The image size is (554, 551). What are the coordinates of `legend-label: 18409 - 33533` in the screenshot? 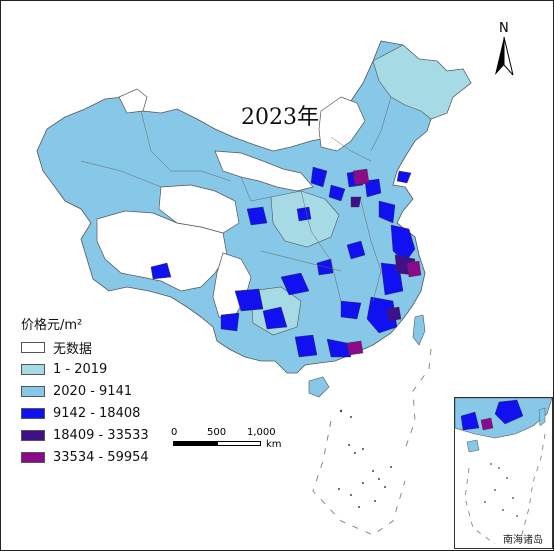 It's located at (101, 435).